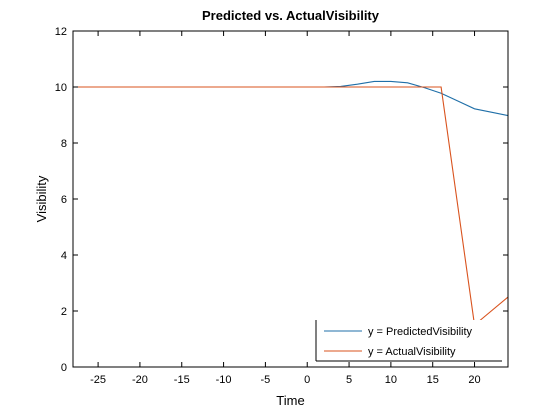 The height and width of the screenshot is (414, 560). Describe the element at coordinates (61, 88) in the screenshot. I see `y-tick-label: 10` at that location.